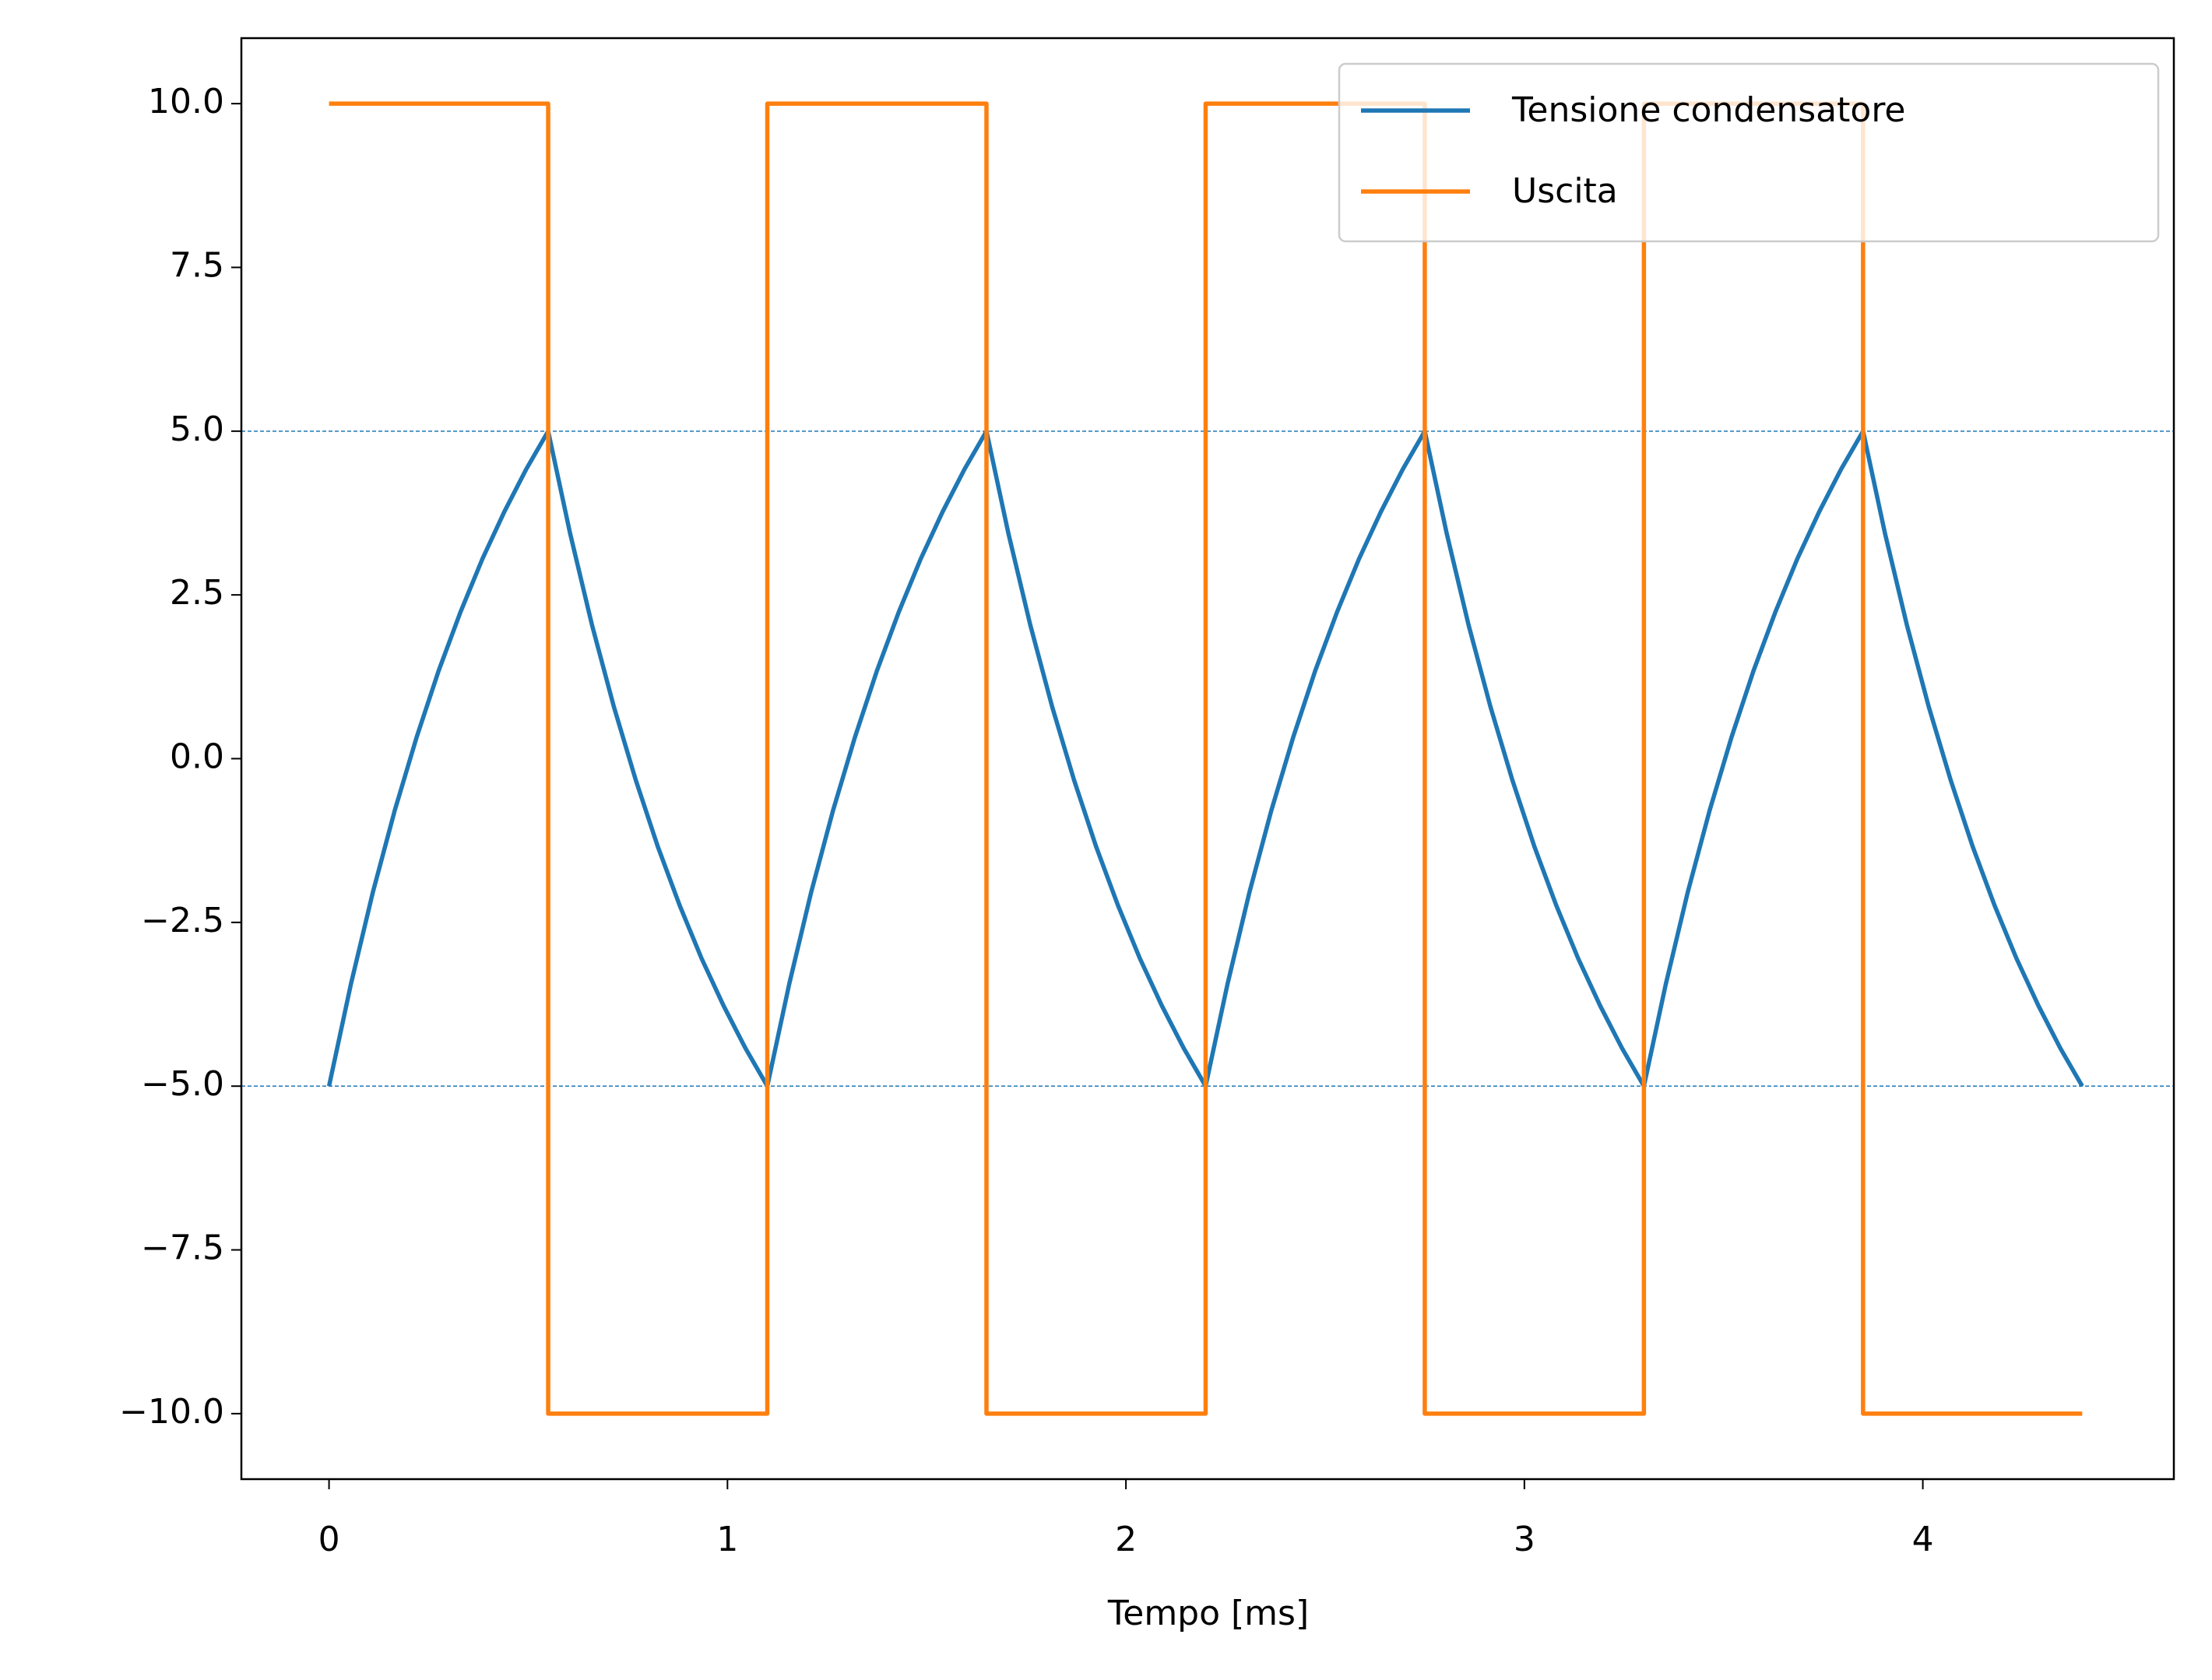 This screenshot has width=2212, height=1680. Describe the element at coordinates (1708, 110) in the screenshot. I see `legend-label: Tensione condensatore` at that location.